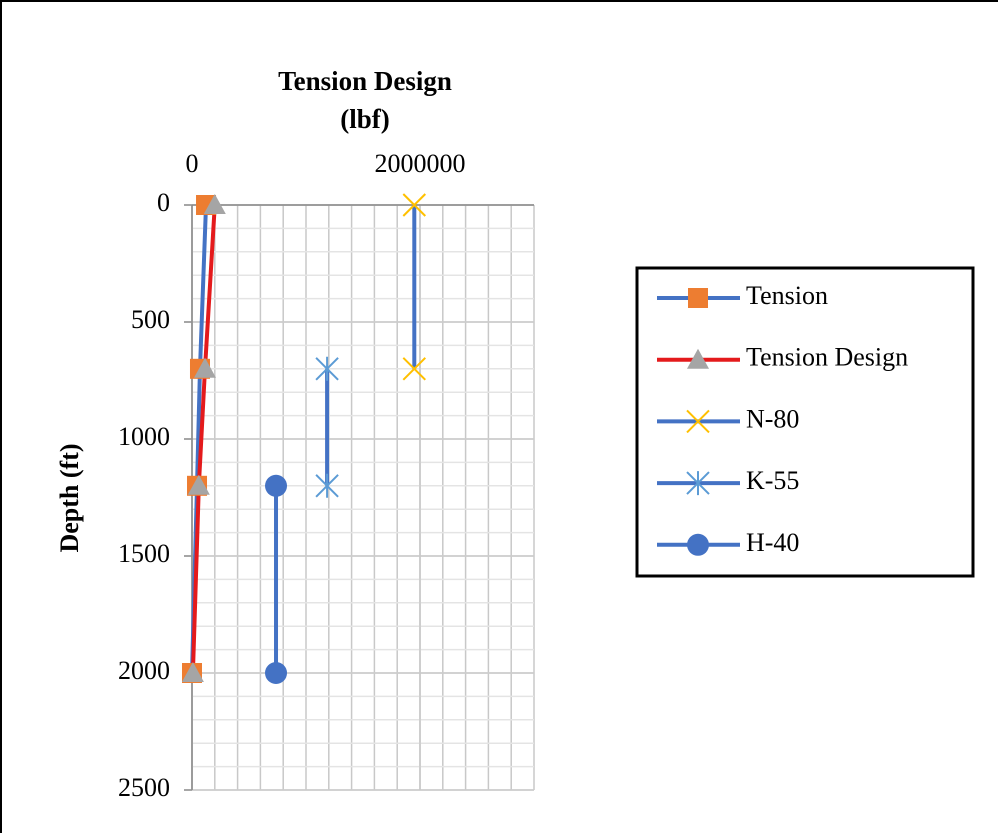  Describe the element at coordinates (163, 202) in the screenshot. I see `y-tick-label: 0` at that location.